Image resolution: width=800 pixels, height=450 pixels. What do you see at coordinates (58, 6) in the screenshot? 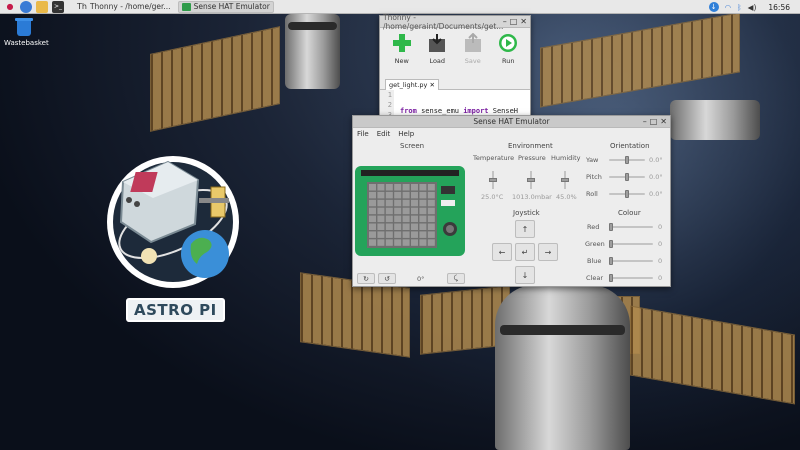
I see `terminal-icon: >_` at bounding box center [58, 6].